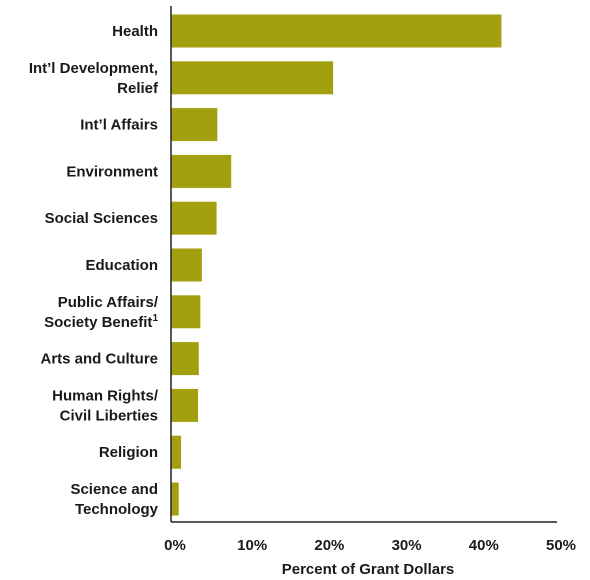 This screenshot has width=590, height=580. I want to click on category-label-line: Arts and Culture, so click(99, 359).